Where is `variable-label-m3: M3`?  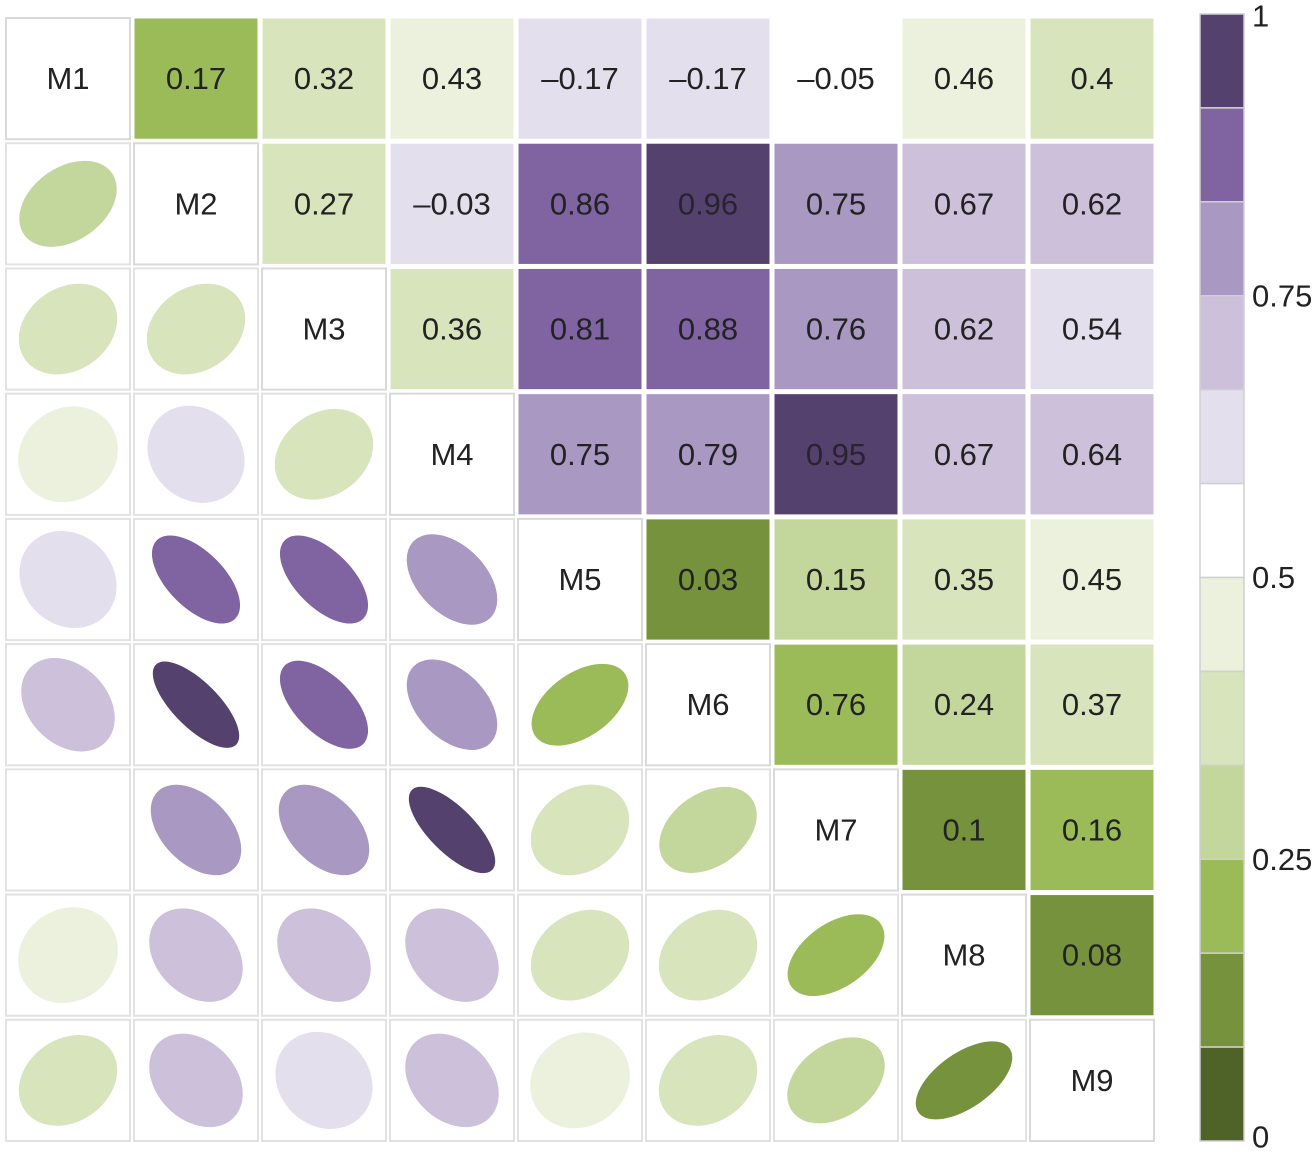 variable-label-m3: M3 is located at coordinates (323, 329).